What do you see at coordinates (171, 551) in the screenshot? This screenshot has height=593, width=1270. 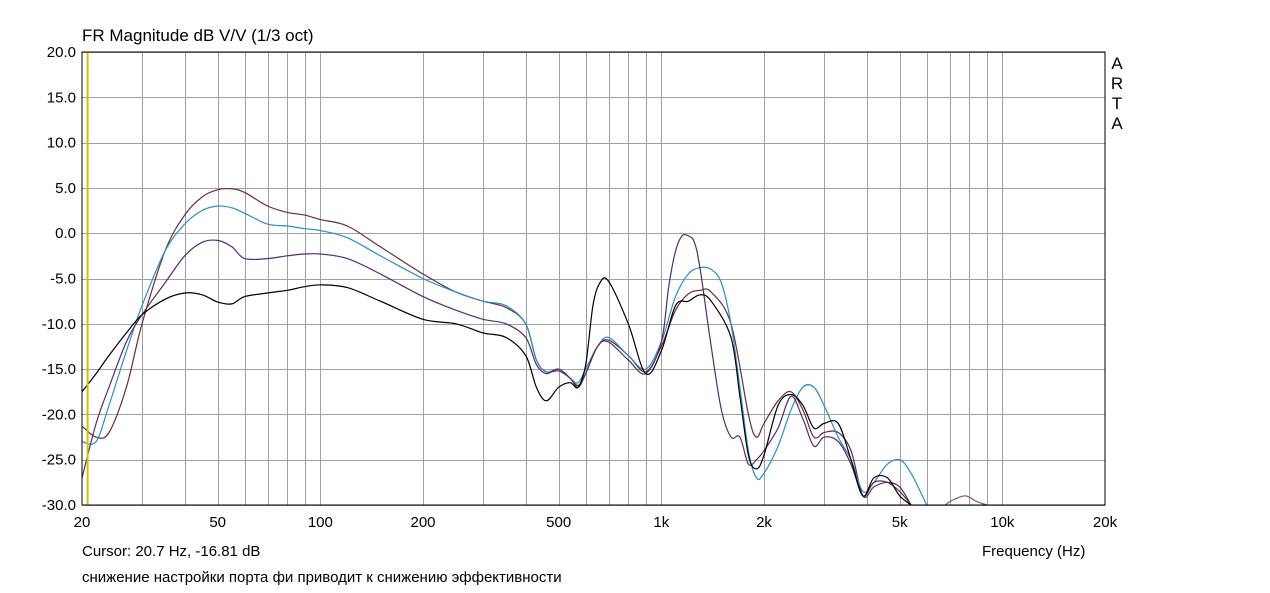 I see `cursor-readout: Cursor: 20.7 Hz, -16.81 dB` at bounding box center [171, 551].